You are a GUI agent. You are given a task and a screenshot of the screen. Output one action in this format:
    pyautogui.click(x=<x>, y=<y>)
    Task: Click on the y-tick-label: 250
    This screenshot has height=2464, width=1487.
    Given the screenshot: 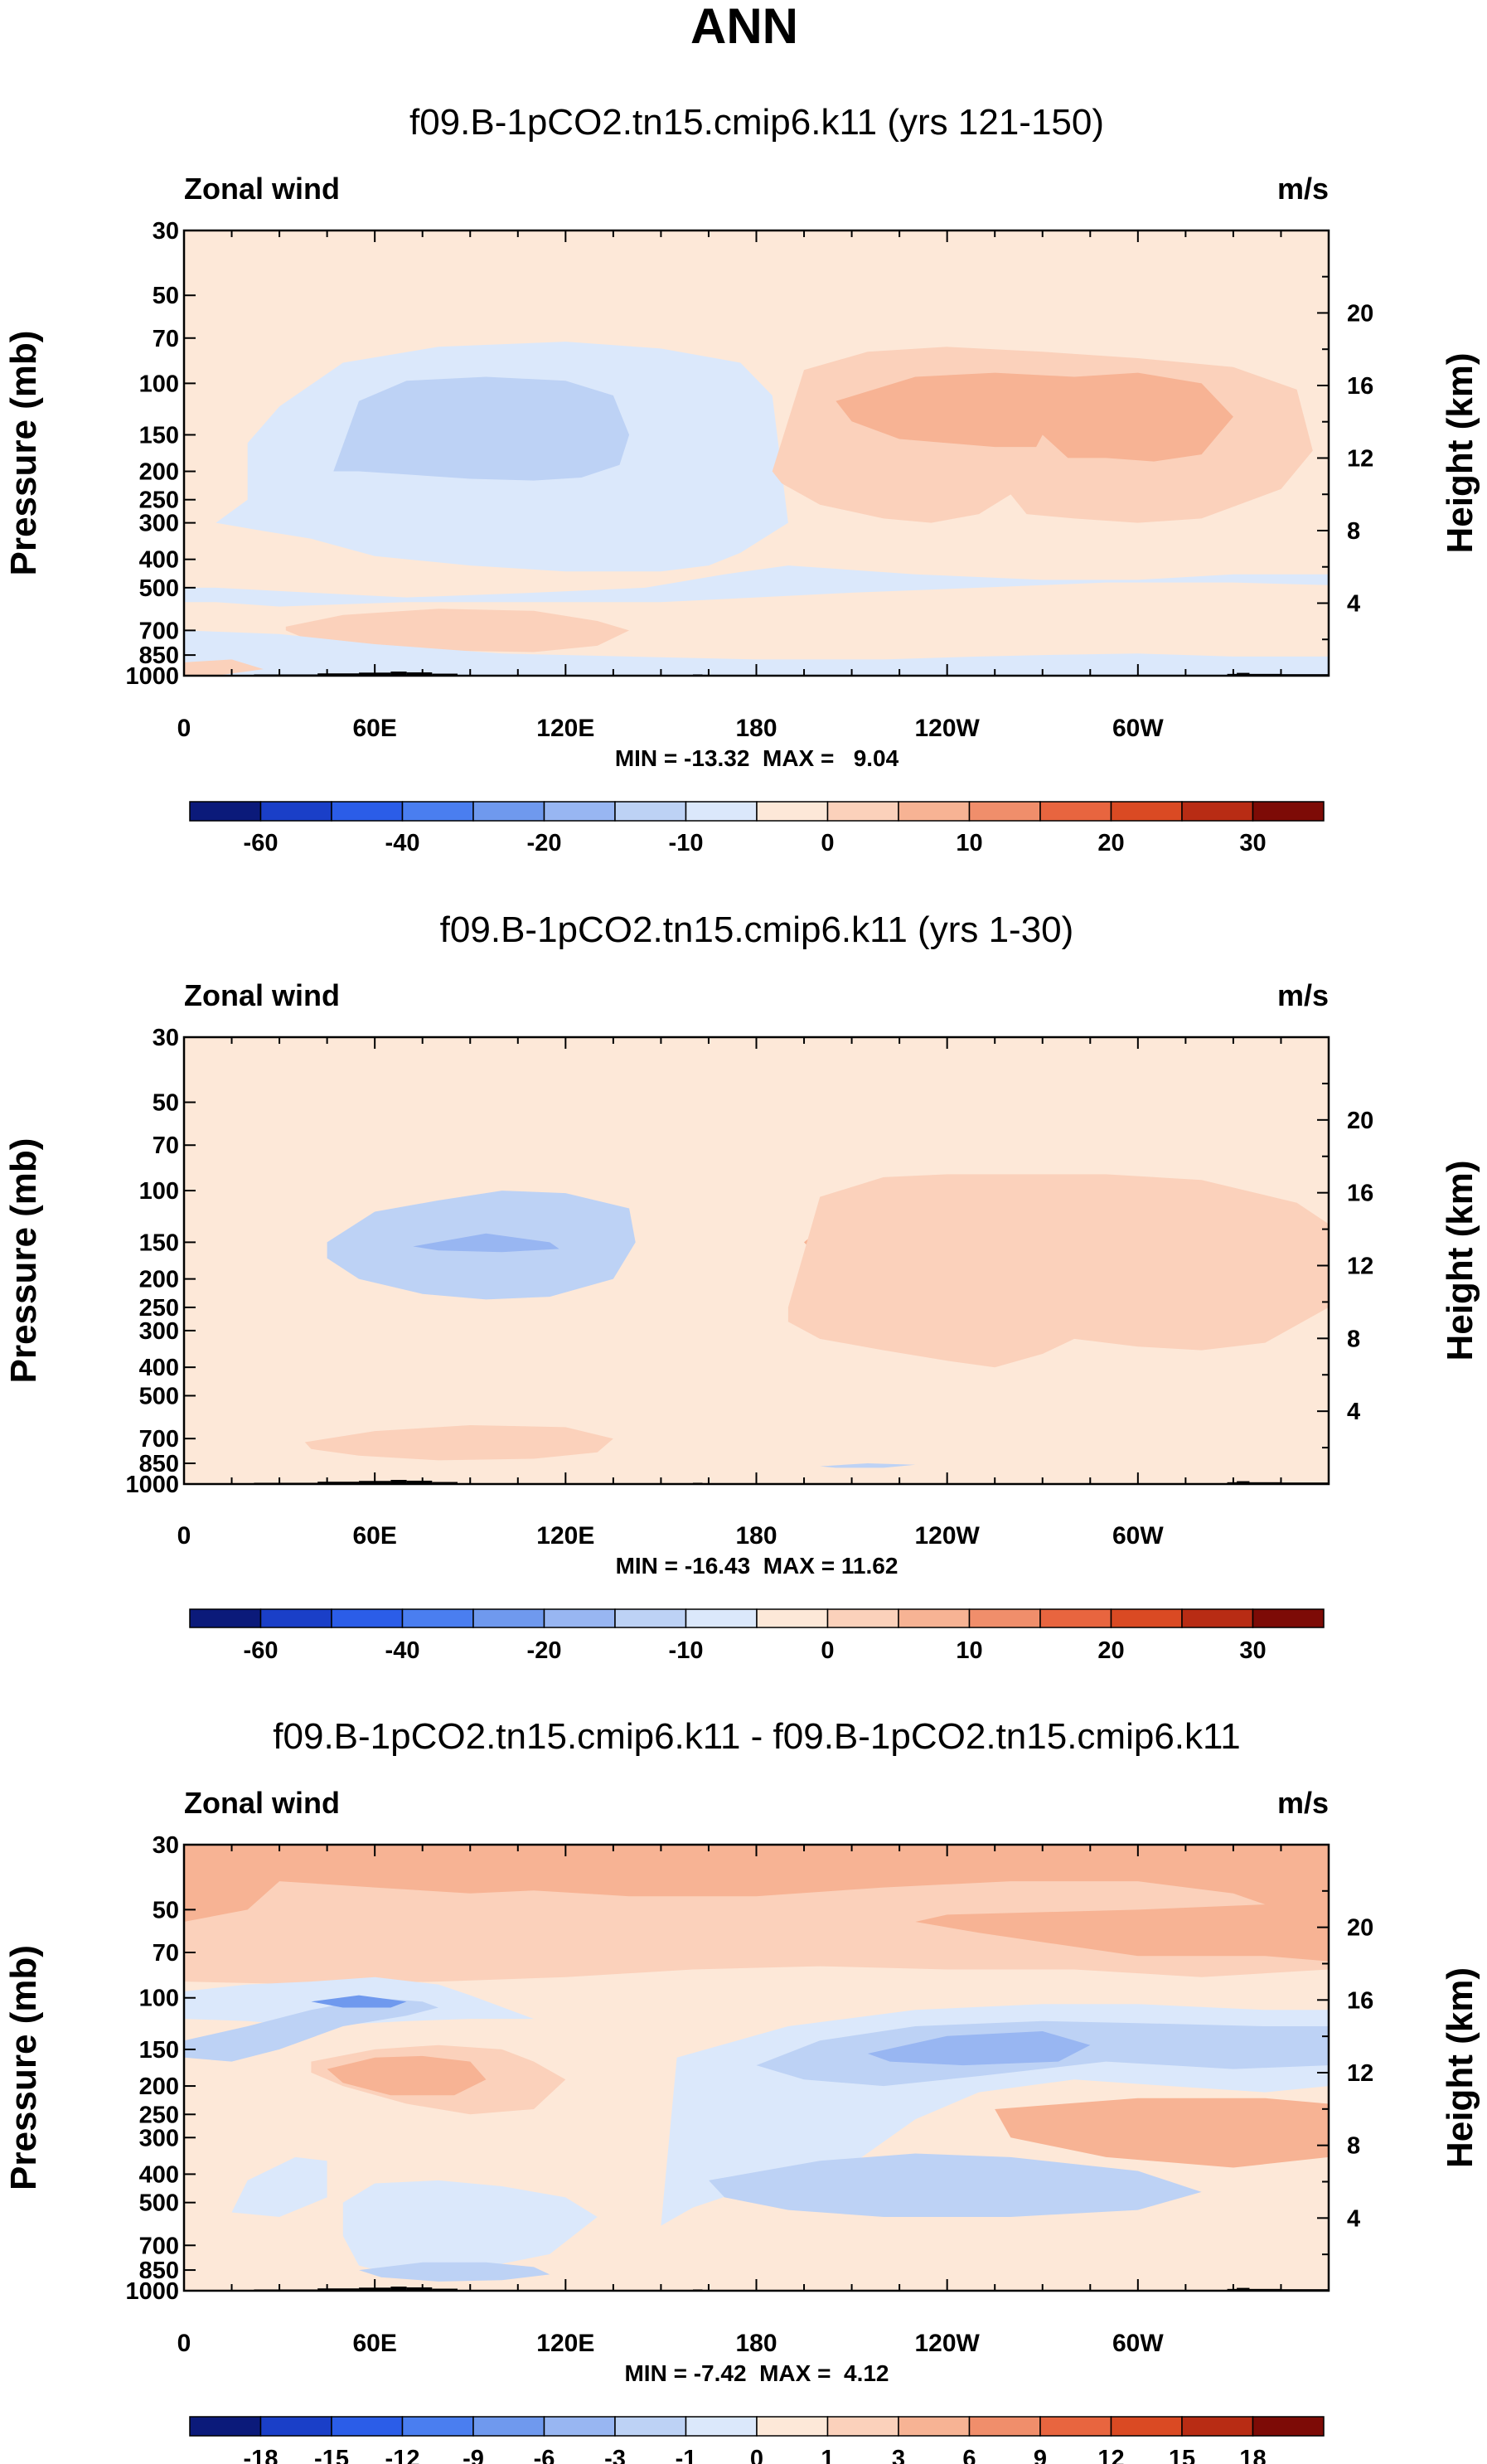 What is the action you would take?
    pyautogui.click(x=159, y=2115)
    